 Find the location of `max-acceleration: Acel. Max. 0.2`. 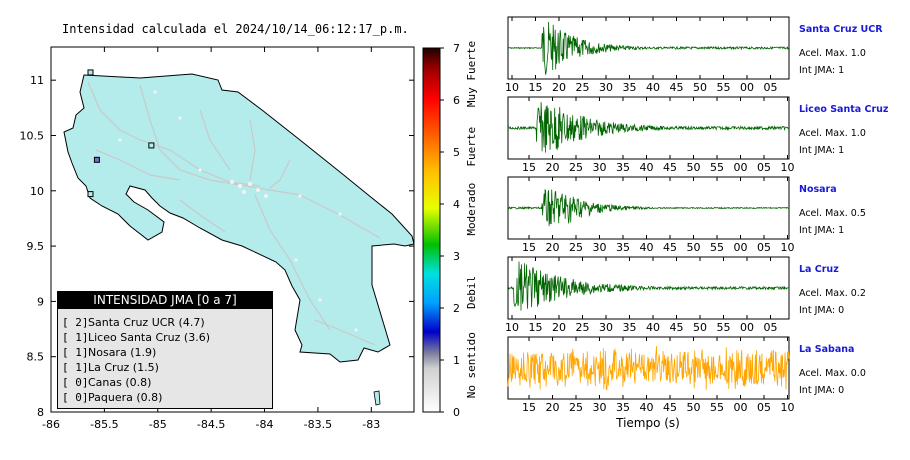

max-acceleration: Acel. Max. 0.2 is located at coordinates (832, 293).